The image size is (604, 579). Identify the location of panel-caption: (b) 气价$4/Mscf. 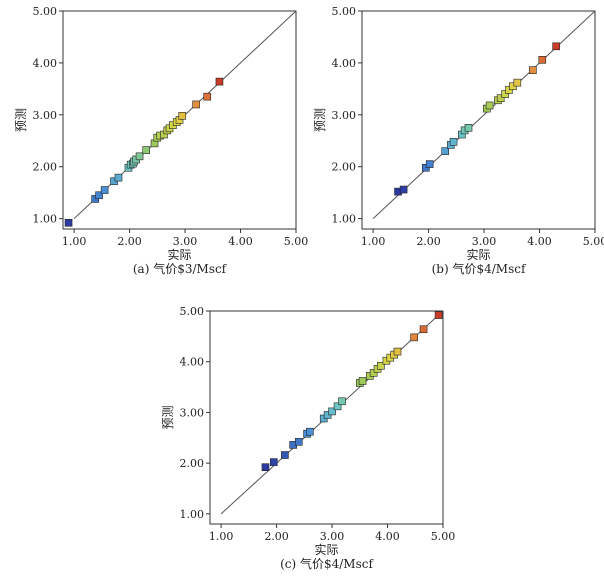
(479, 268).